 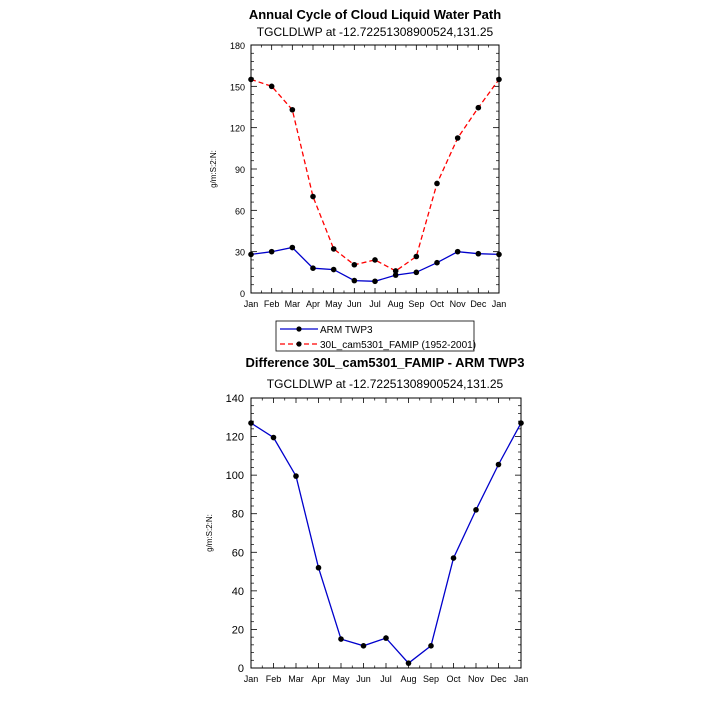 What do you see at coordinates (385, 384) in the screenshot?
I see `bottom-chart-subtitle: TGCLDLWP at -12.72251308900524,131.25` at bounding box center [385, 384].